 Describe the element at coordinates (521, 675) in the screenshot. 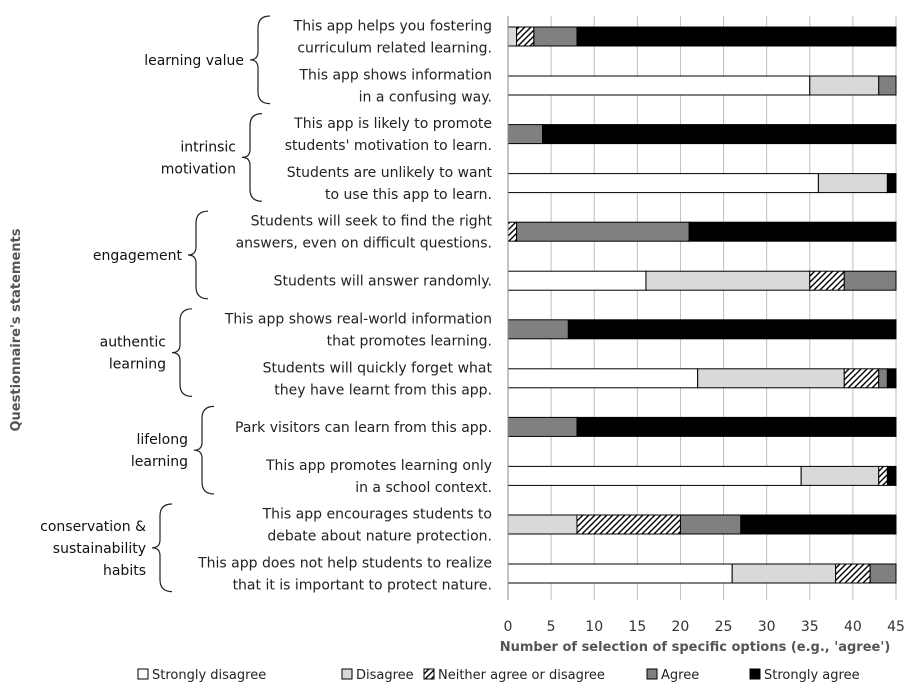

I see `legend-label: Neither agree or disagree` at that location.